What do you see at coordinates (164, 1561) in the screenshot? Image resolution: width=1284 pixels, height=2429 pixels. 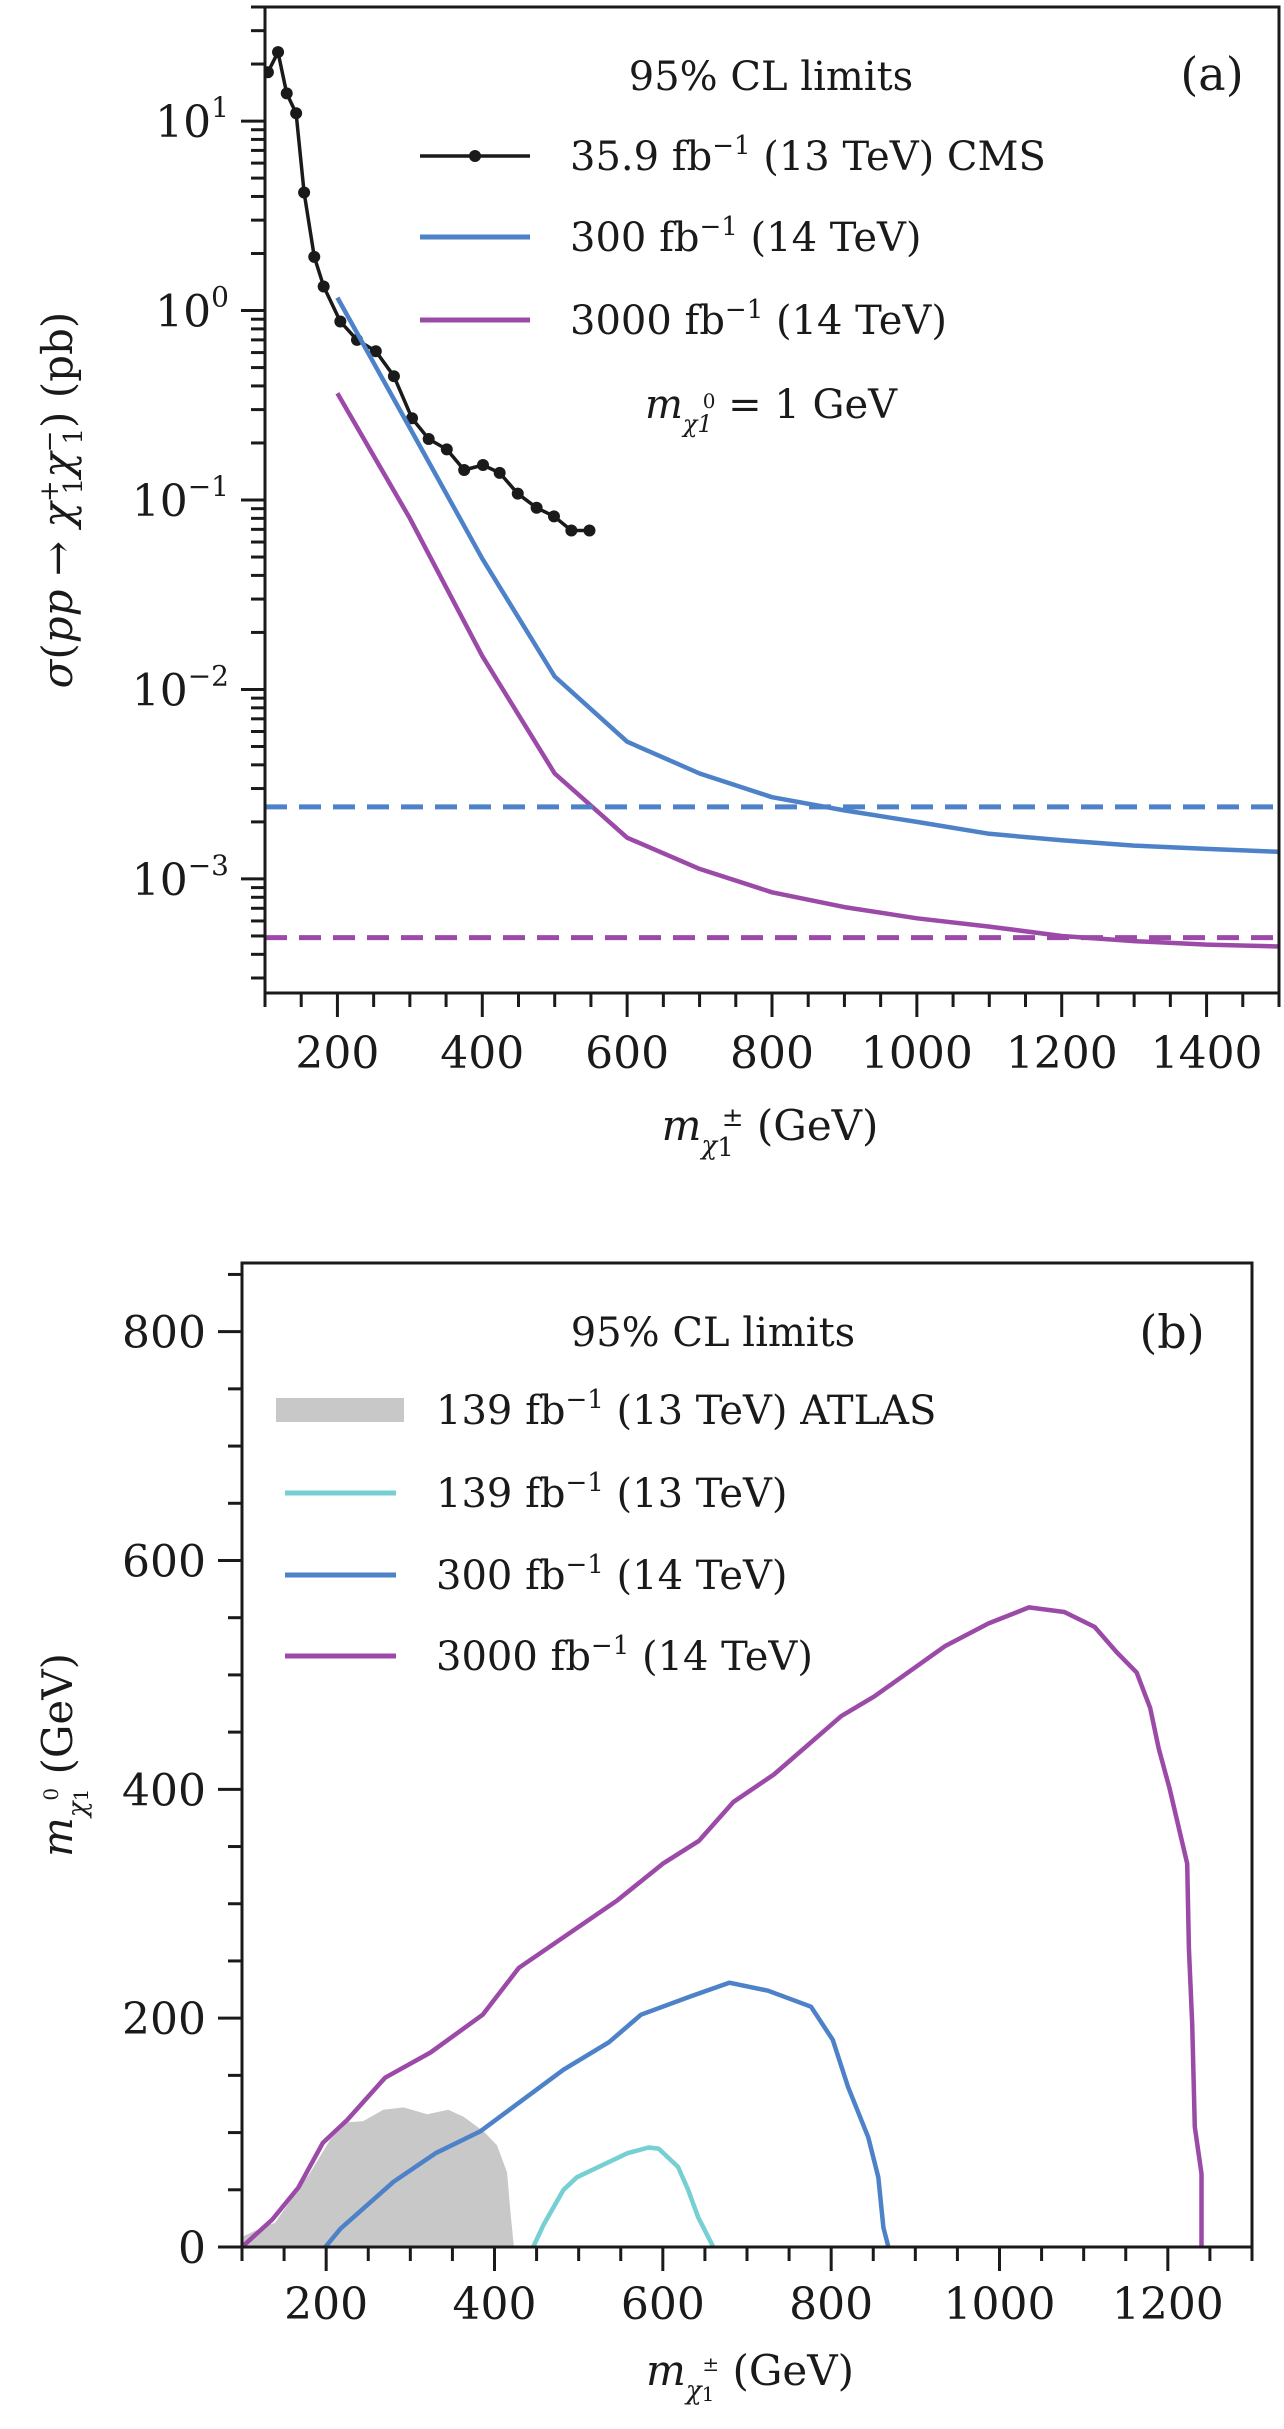 I see `y-tick-label: 600` at bounding box center [164, 1561].